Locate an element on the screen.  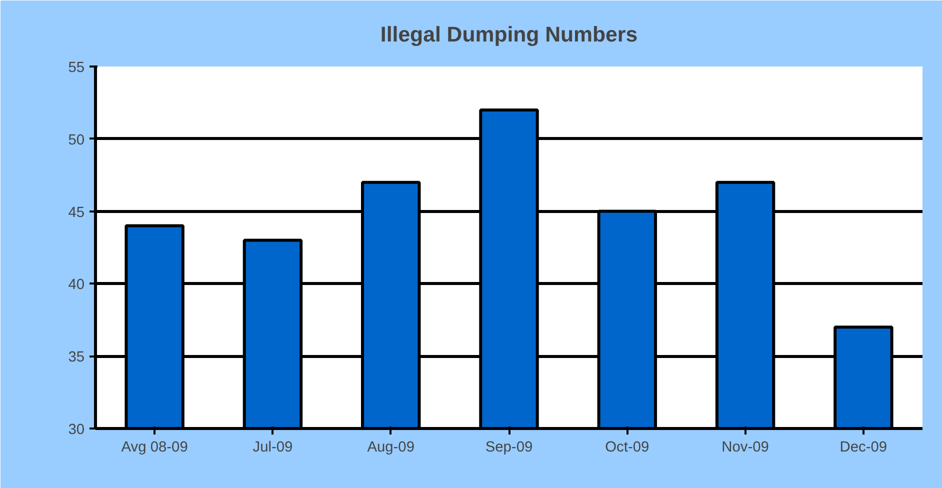
x-tick-label: Jul-09 is located at coordinates (272, 448).